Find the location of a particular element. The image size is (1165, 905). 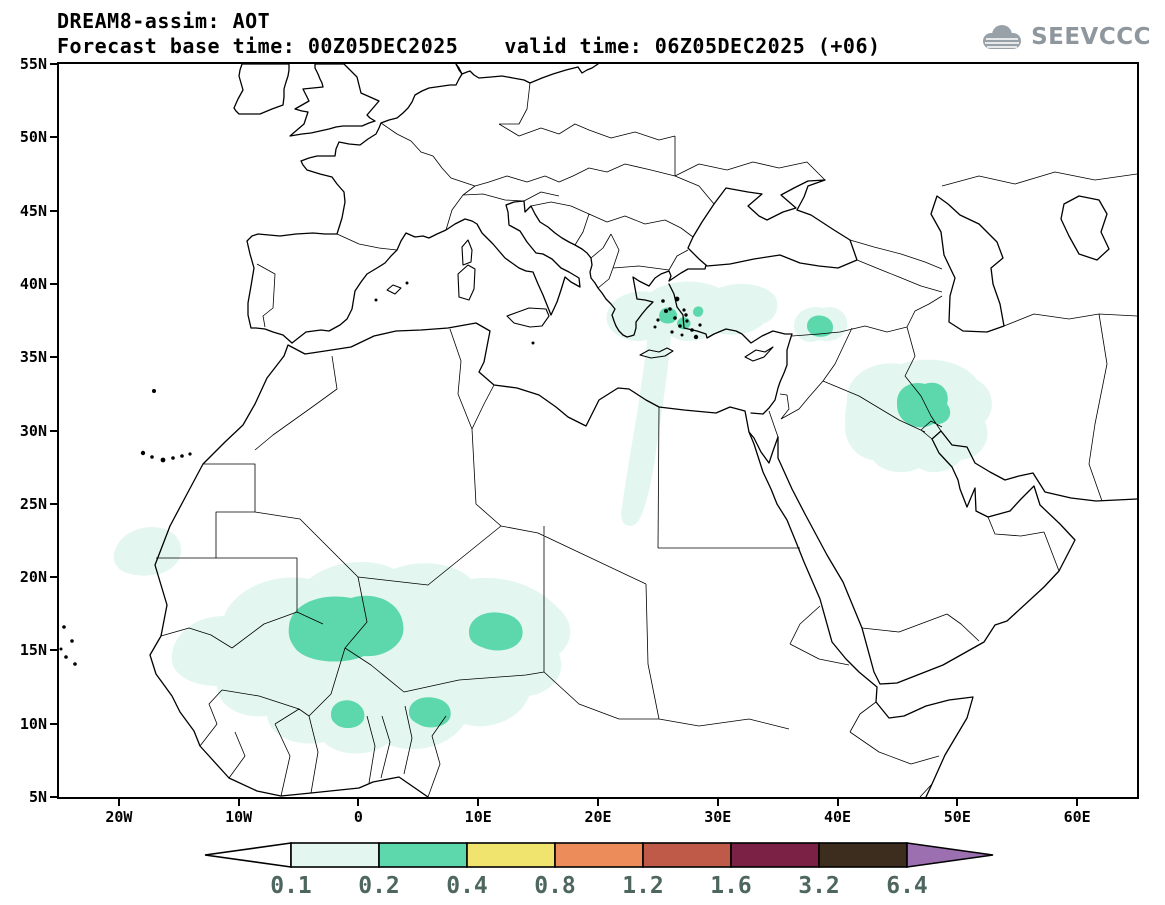

lat-tick-label: 45N is located at coordinates (33, 210).